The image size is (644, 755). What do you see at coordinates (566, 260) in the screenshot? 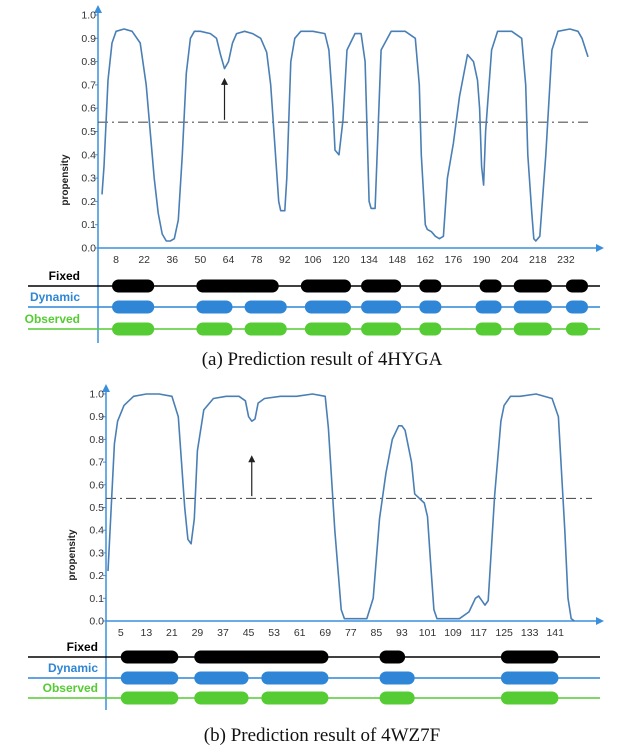
I see `x-tick-label: 232` at bounding box center [566, 260].